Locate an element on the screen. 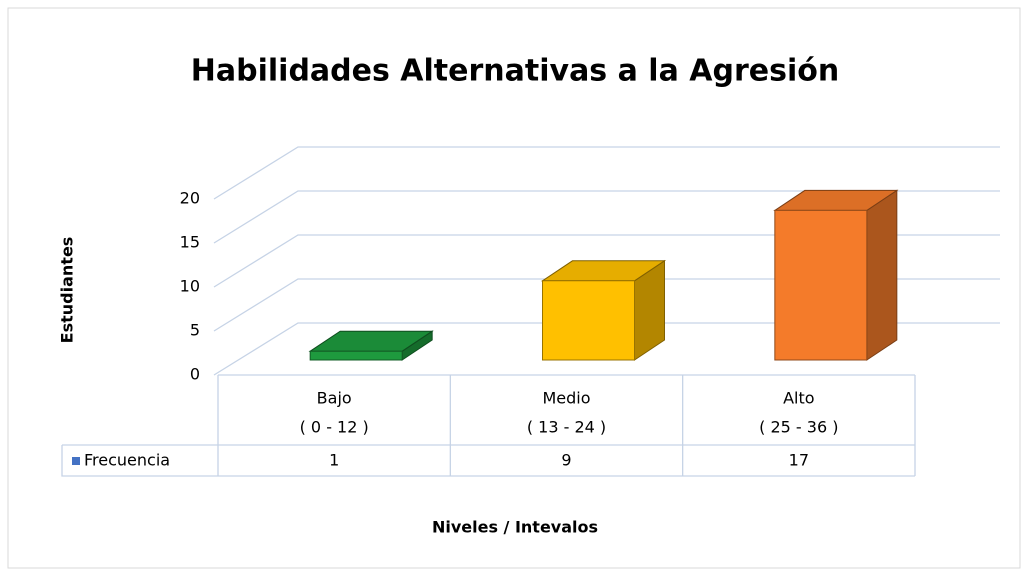  y-tick-label: 15 is located at coordinates (190, 242).